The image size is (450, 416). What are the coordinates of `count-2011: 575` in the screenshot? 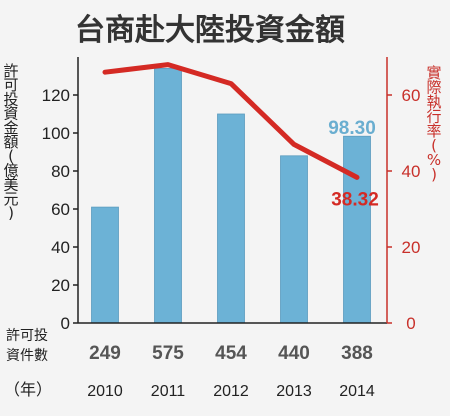 It's located at (168, 353).